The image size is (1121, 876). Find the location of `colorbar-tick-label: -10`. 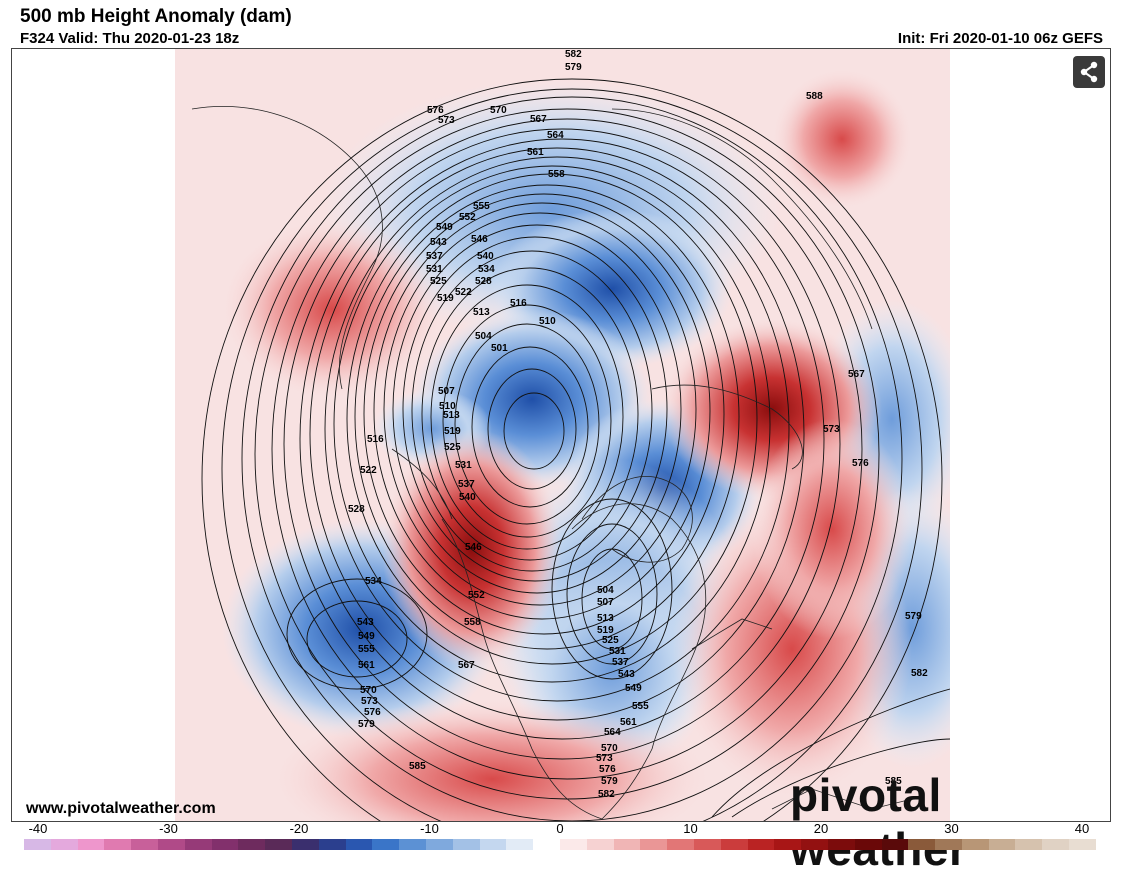

colorbar-tick-label: -10 is located at coordinates (429, 828).